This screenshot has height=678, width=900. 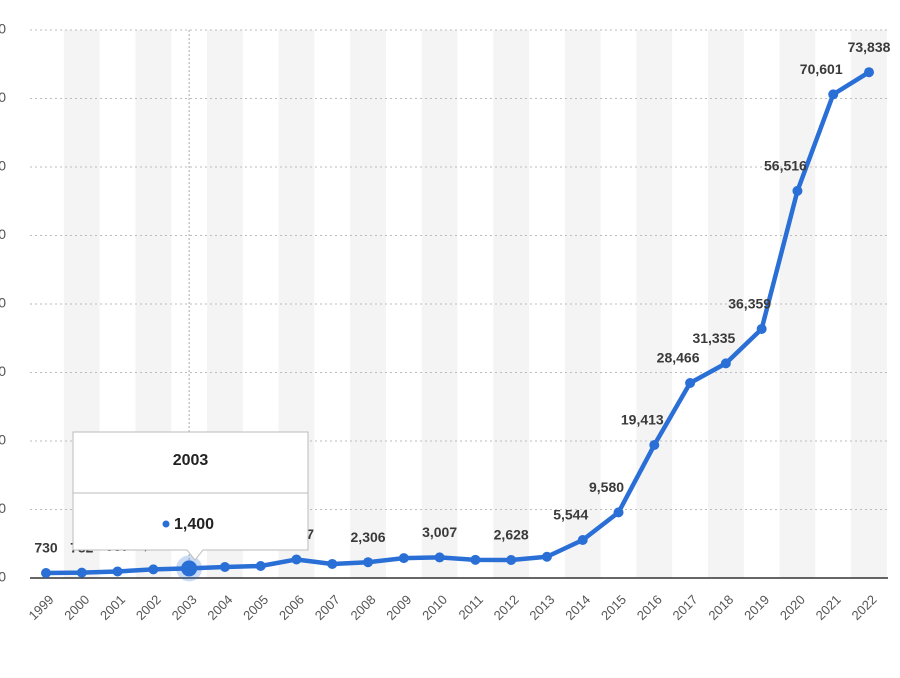 I want to click on x-tick-label: 2022, so click(x=863, y=607).